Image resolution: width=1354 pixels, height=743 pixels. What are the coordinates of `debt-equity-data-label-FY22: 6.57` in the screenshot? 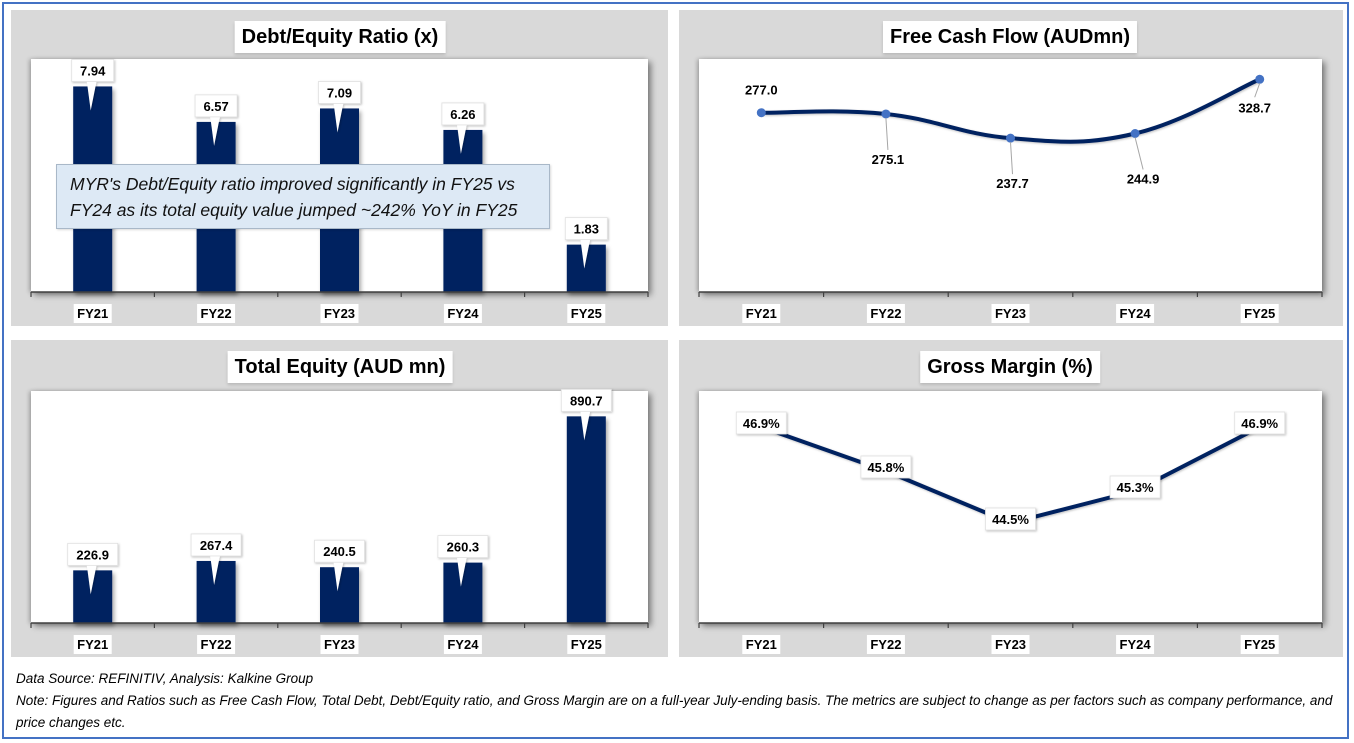 It's located at (216, 120).